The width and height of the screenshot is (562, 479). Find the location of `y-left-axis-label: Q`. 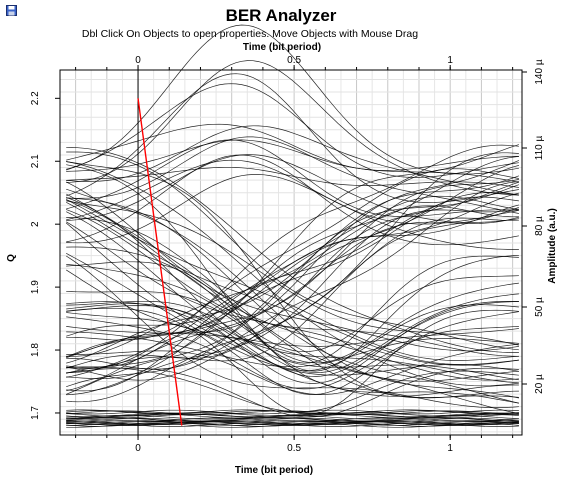

y-left-axis-label: Q is located at coordinates (11, 258).